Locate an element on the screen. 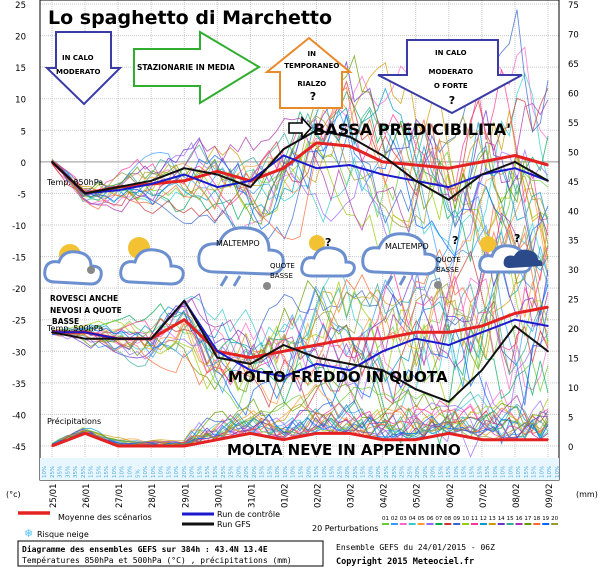  x-tick-label: 06/02 is located at coordinates (451, 496).